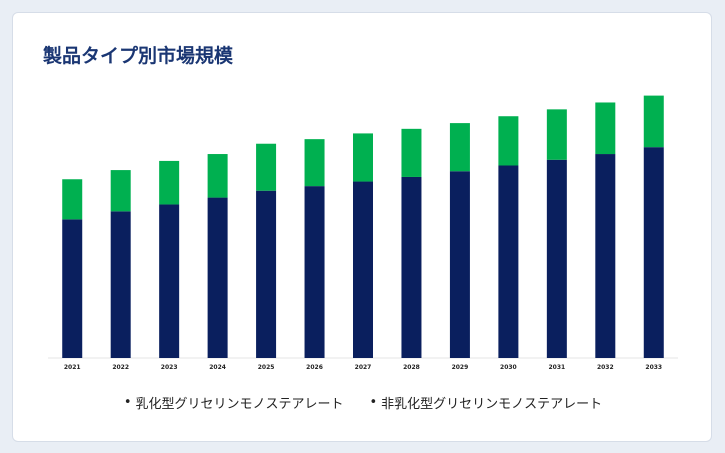 The image size is (725, 453). What do you see at coordinates (314, 367) in the screenshot?
I see `x-tick-label: 2026` at bounding box center [314, 367].